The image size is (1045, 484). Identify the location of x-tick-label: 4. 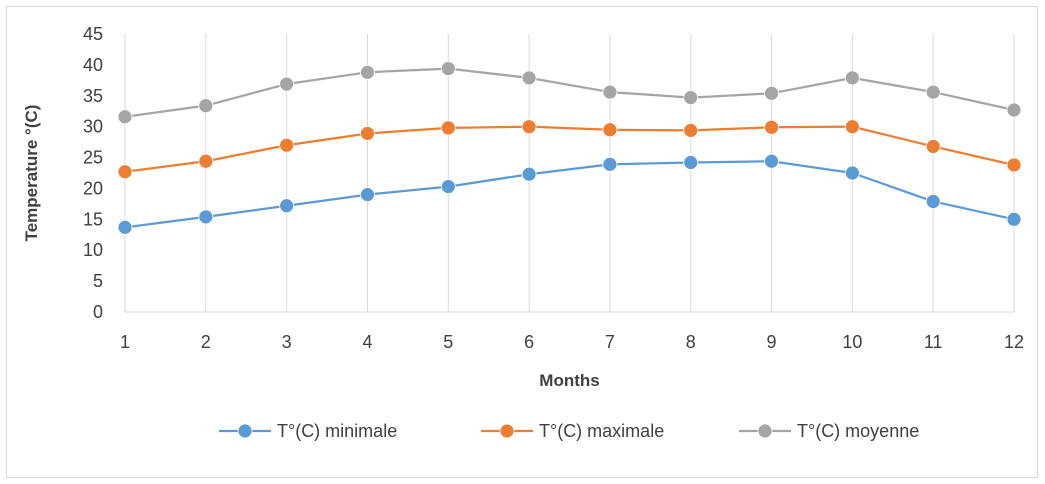
(367, 342).